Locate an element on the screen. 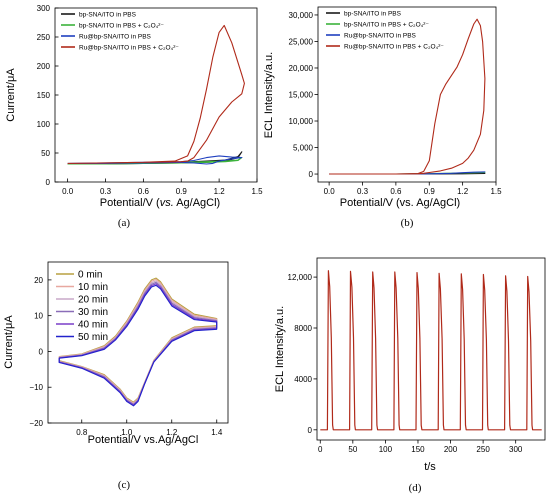 This screenshot has height=501, width=550. y-tick-label: 10,000 is located at coordinates (301, 121).